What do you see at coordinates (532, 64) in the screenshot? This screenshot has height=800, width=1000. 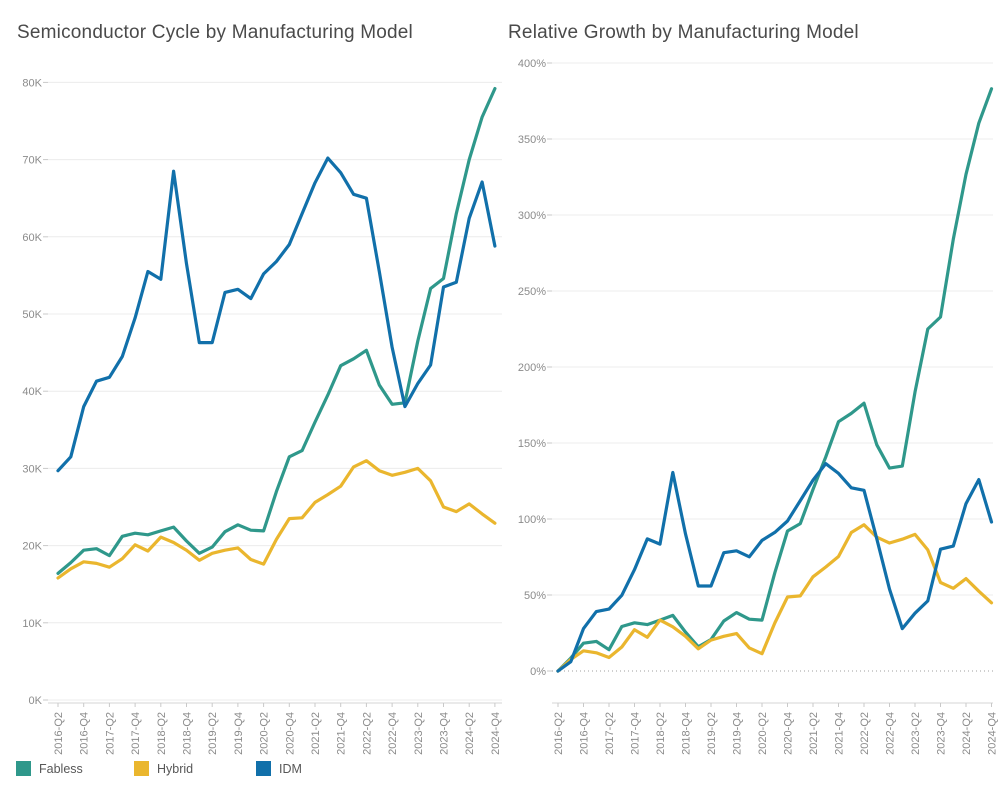 I see `y-axis-label: 400%` at bounding box center [532, 64].